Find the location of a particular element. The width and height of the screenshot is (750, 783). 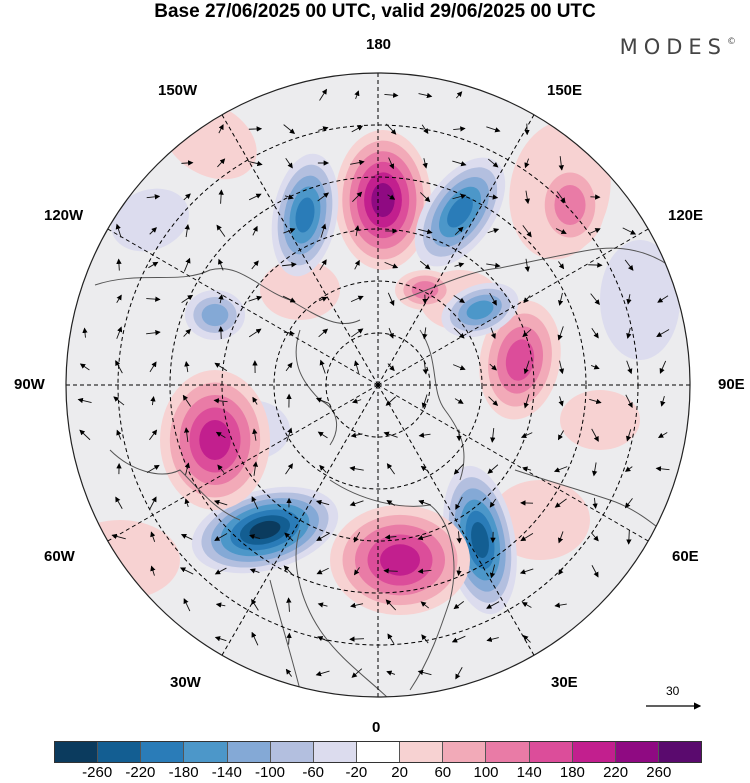

brand-logo: MODES© is located at coordinates (677, 47).